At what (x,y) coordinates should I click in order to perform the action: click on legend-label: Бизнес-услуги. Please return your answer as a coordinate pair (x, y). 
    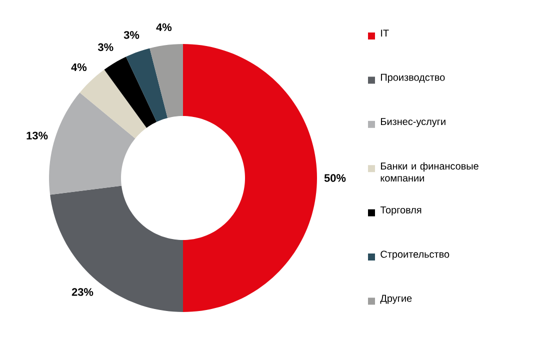
    Looking at the image, I should click on (413, 123).